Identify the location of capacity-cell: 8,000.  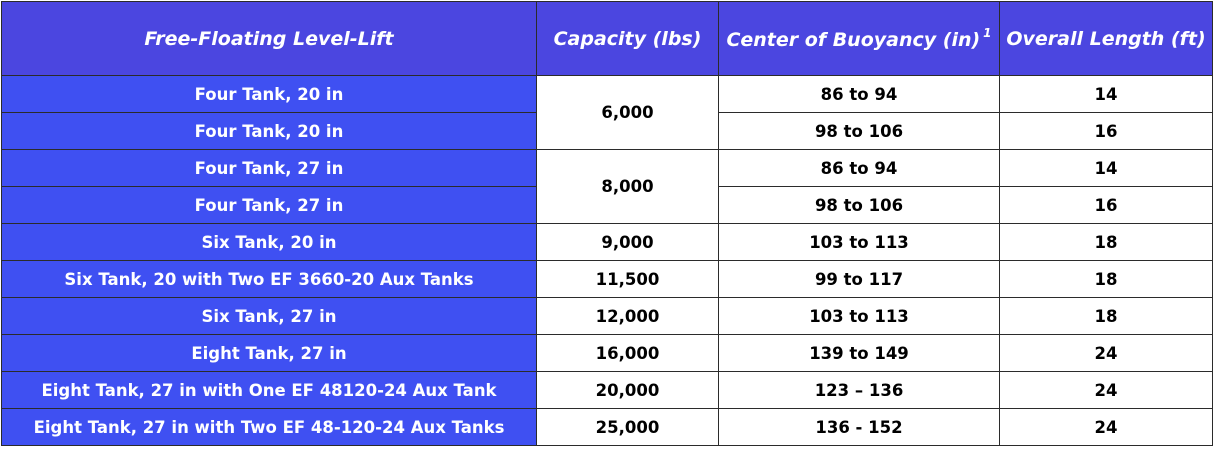
(627, 186).